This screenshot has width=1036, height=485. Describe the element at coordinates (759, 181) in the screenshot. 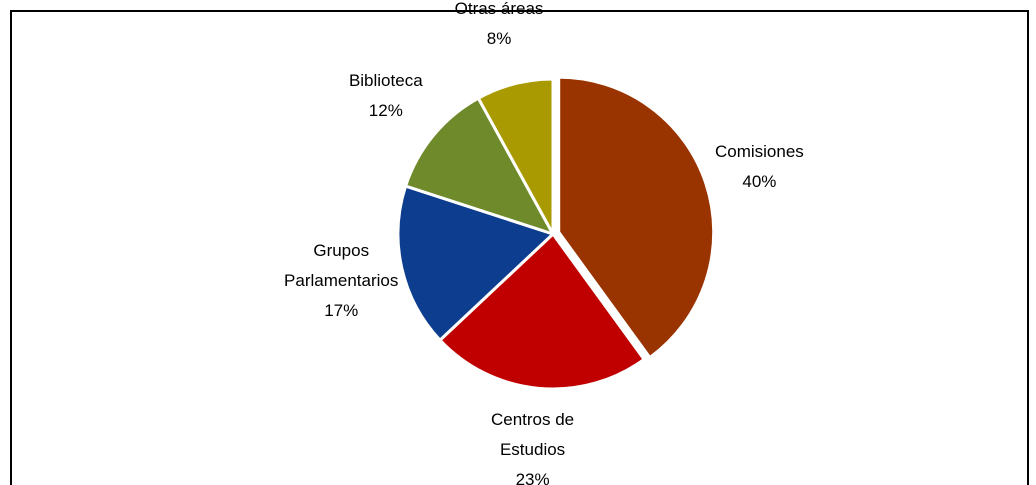

I see `value-label: 40%` at that location.